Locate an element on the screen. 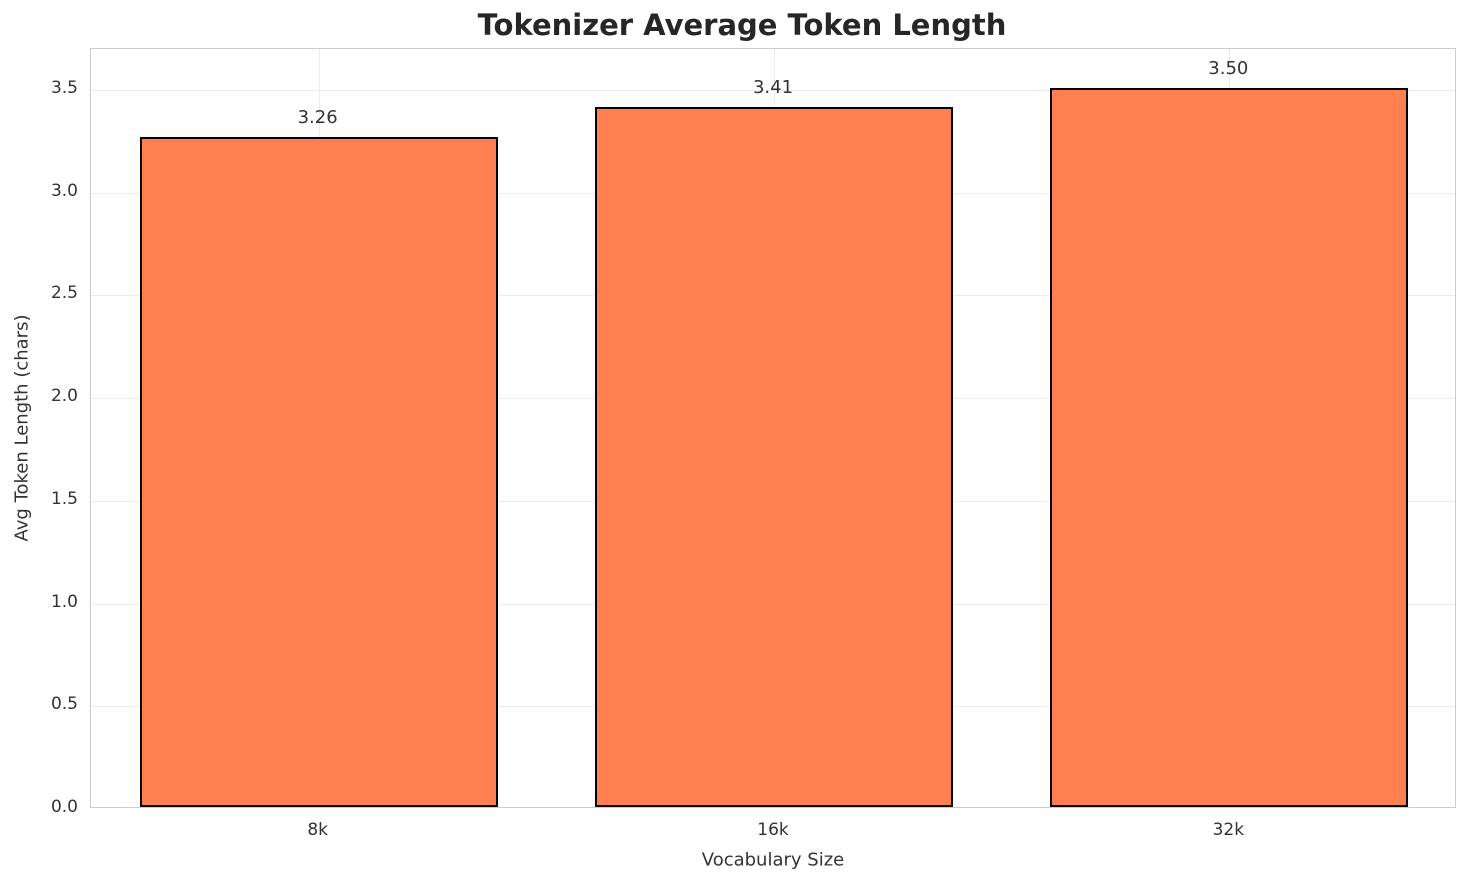  bar-value-label: 3.26 is located at coordinates (317, 118).